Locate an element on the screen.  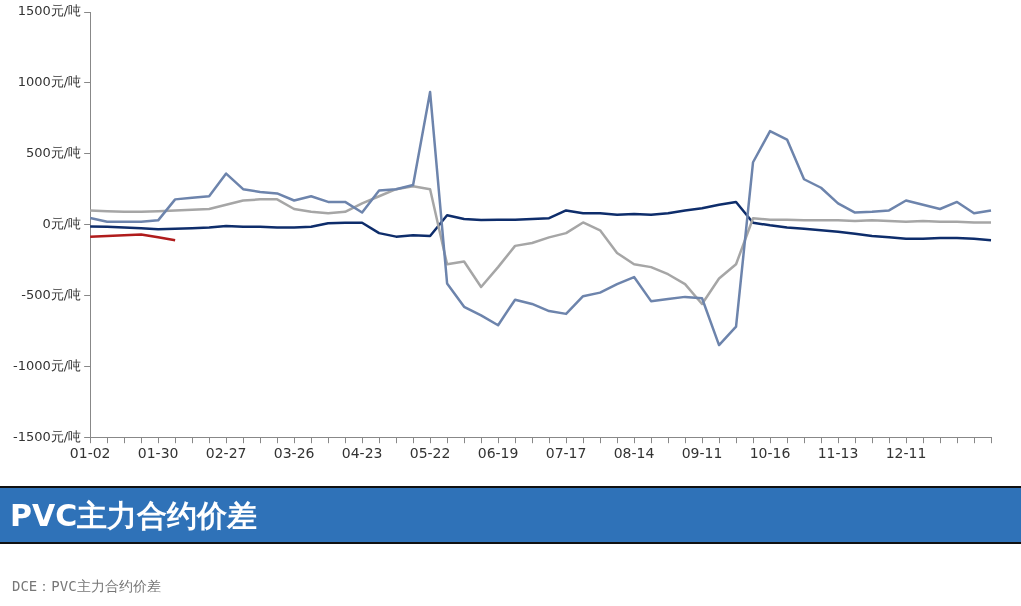
x-tick-label: 02-27 is located at coordinates (226, 453).